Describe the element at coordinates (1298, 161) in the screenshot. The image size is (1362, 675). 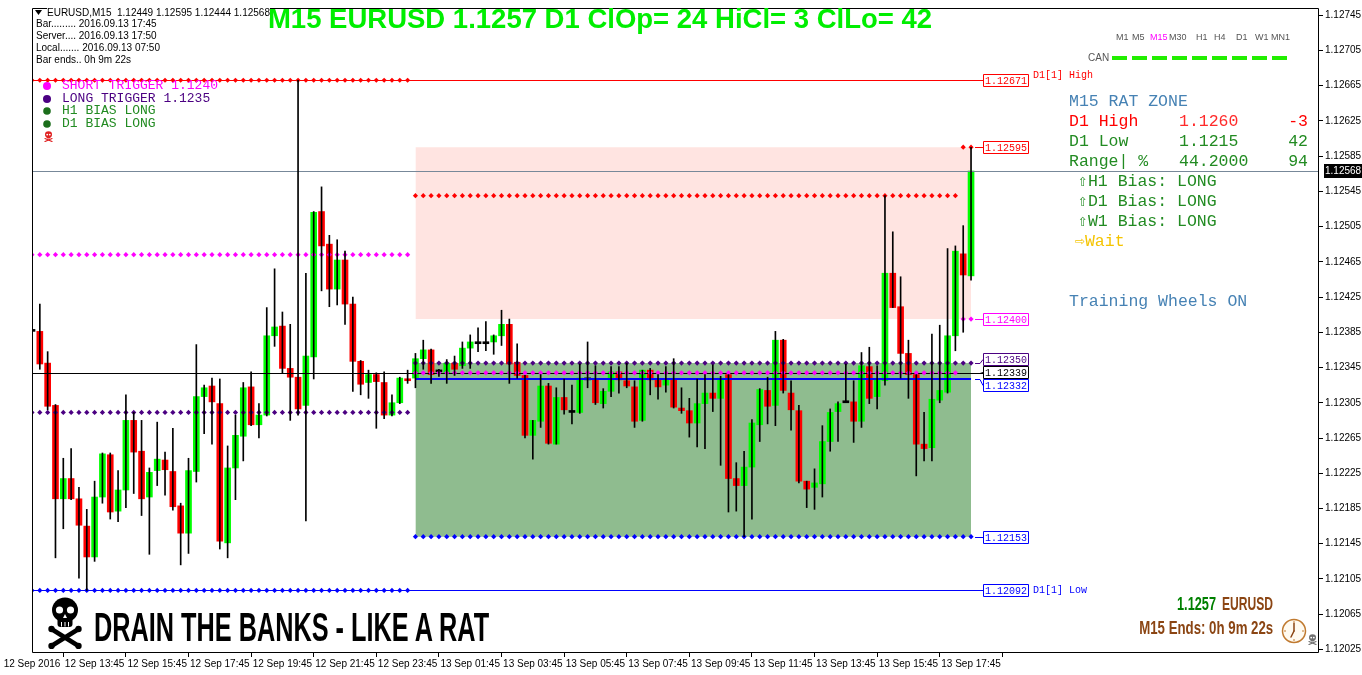
I see `annotation: 94` at that location.